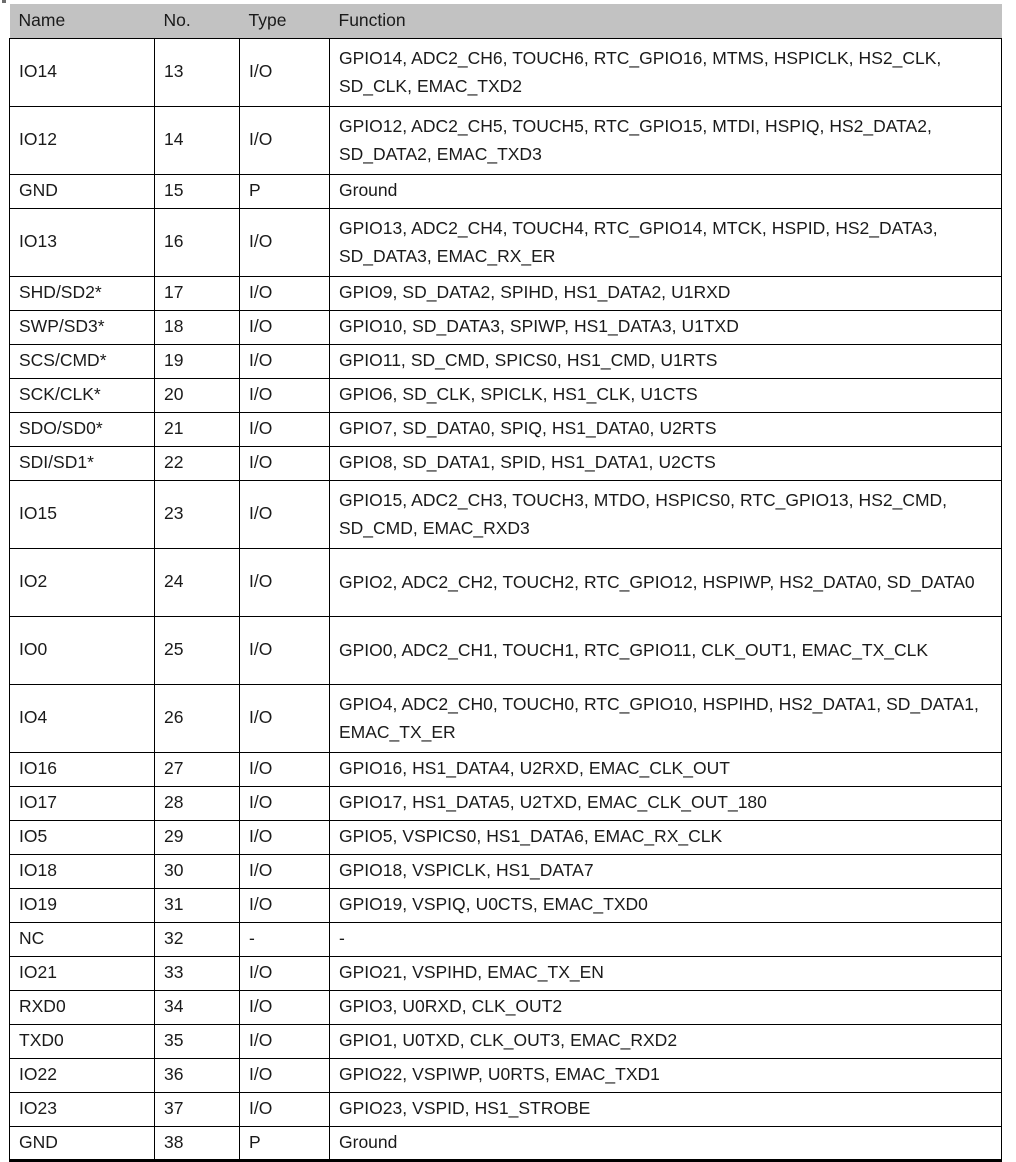 Image resolution: width=1016 pixels, height=1162 pixels. What do you see at coordinates (82, 1075) in the screenshot?
I see `cell-pin-name: IO22` at bounding box center [82, 1075].